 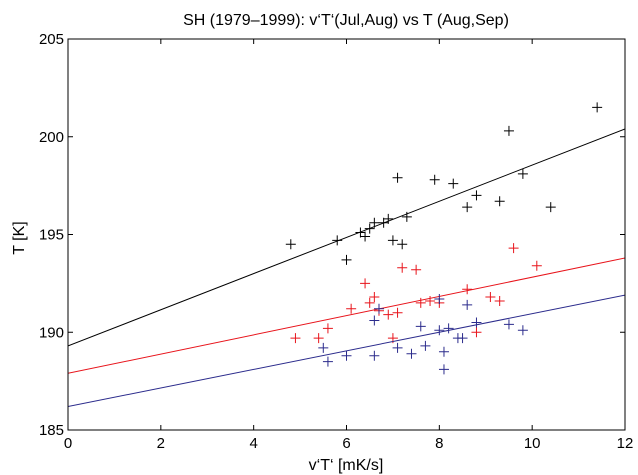 What do you see at coordinates (51, 332) in the screenshot?
I see `y-tick-label-190: 190` at bounding box center [51, 332].